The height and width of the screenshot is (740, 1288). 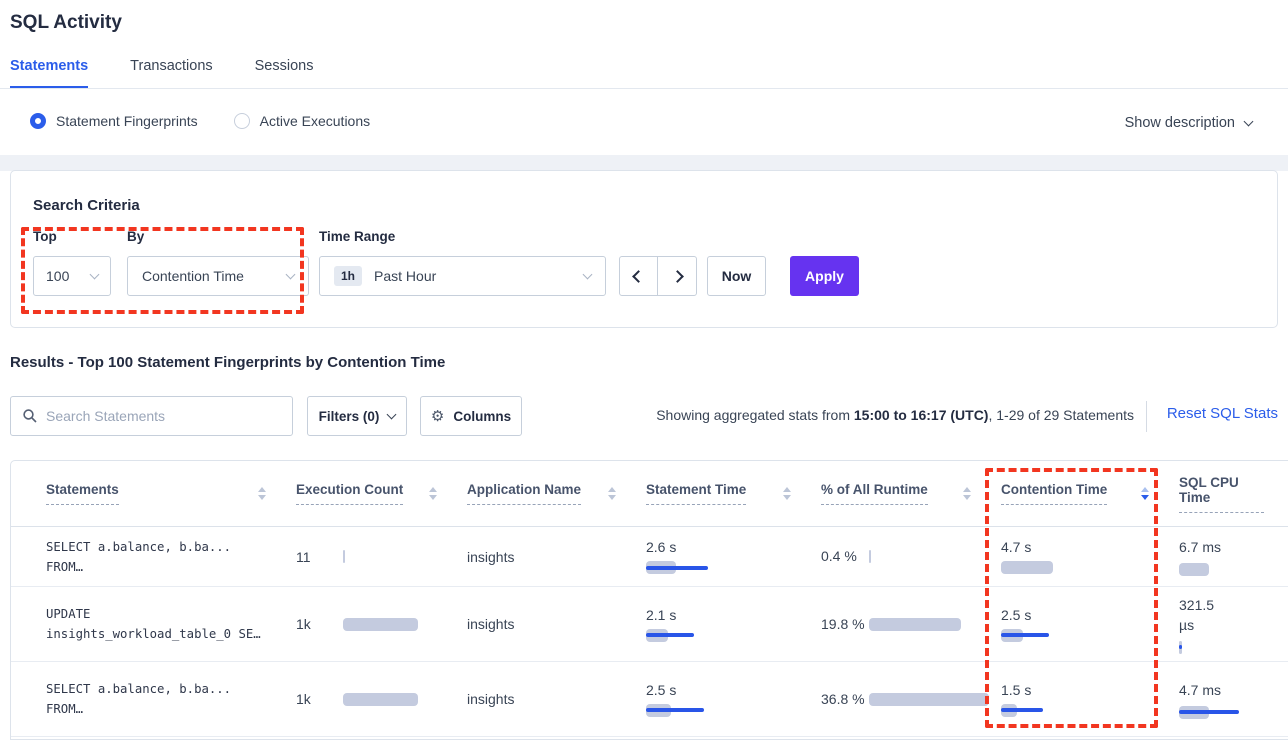 What do you see at coordinates (1222, 413) in the screenshot?
I see `reset-sql-stats-link: Reset SQL Stats` at bounding box center [1222, 413].